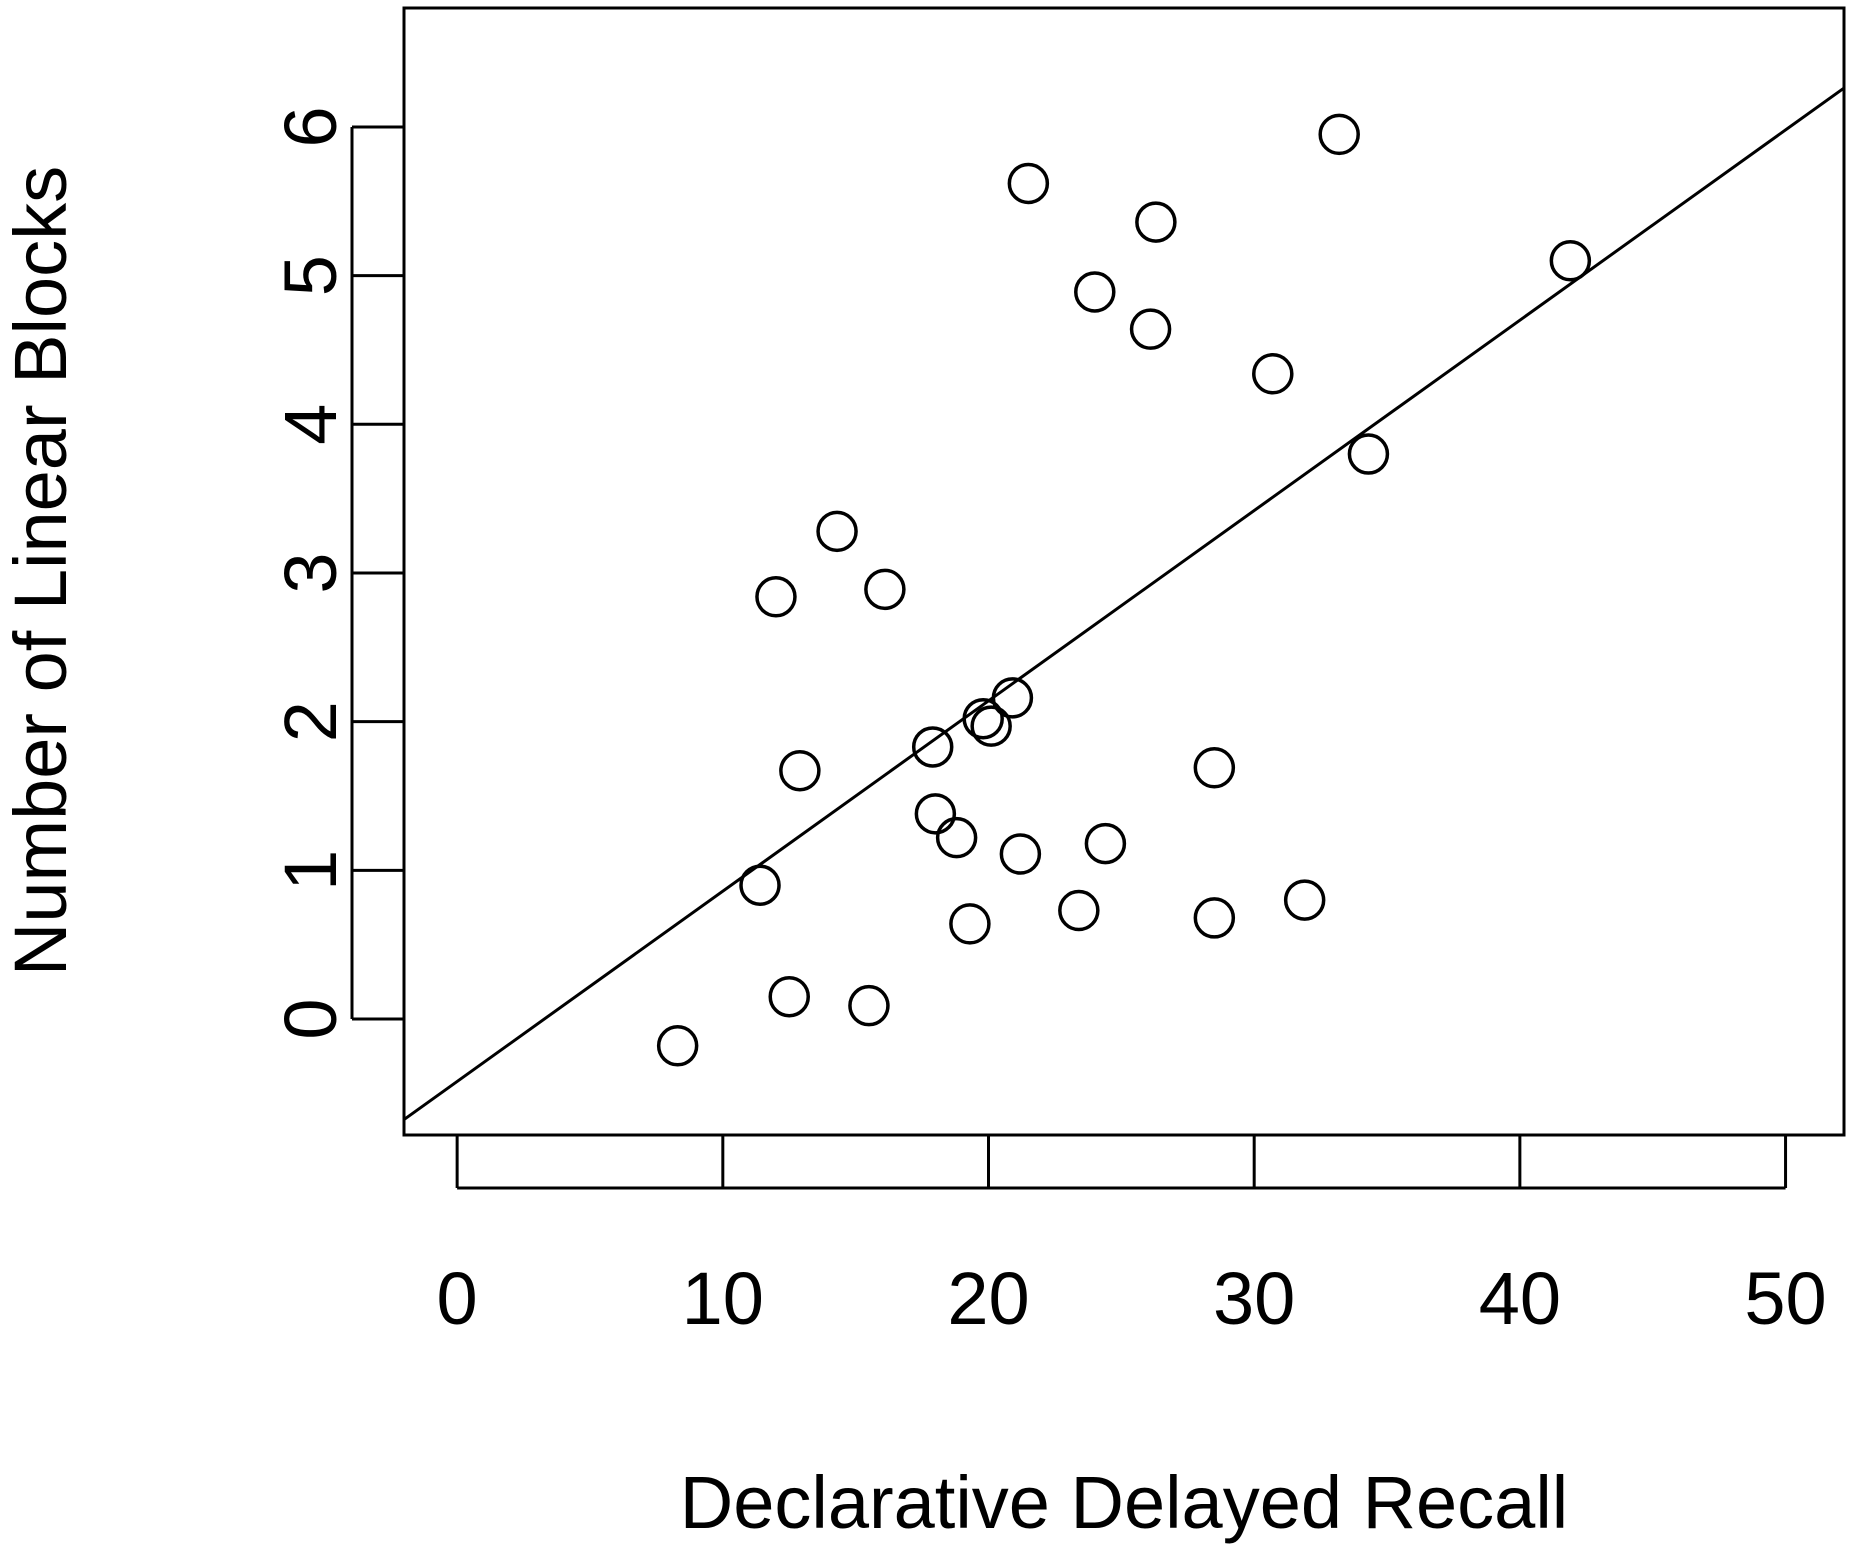 This screenshot has height=1555, width=1850. Describe the element at coordinates (310, 572) in the screenshot. I see `y-tick-label: 3` at that location.